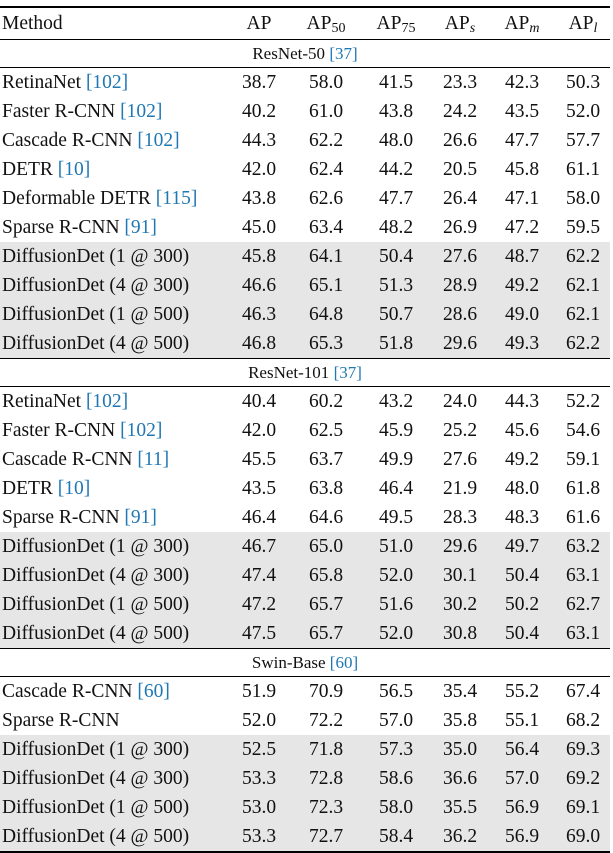  Describe the element at coordinates (583, 169) in the screenshot. I see `apl-value: 61.1` at that location.